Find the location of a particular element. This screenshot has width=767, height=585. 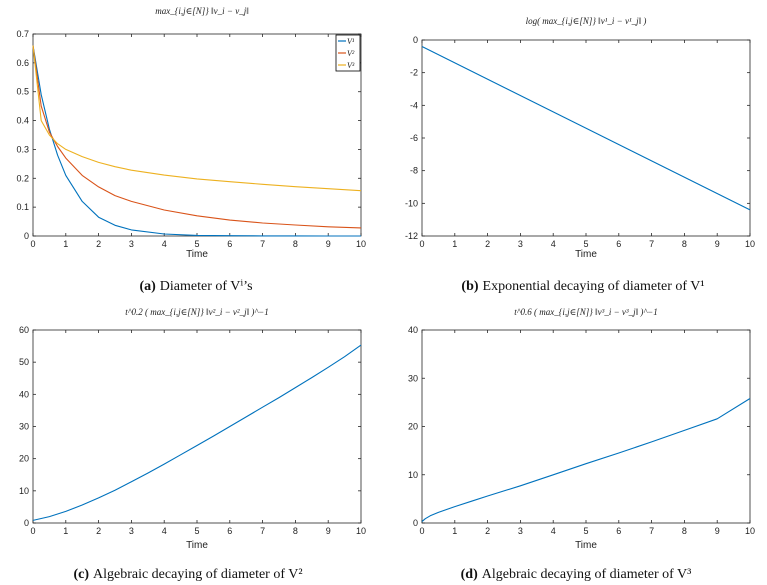

caption-text: Diameter of Vⁱ’s is located at coordinates (206, 286).